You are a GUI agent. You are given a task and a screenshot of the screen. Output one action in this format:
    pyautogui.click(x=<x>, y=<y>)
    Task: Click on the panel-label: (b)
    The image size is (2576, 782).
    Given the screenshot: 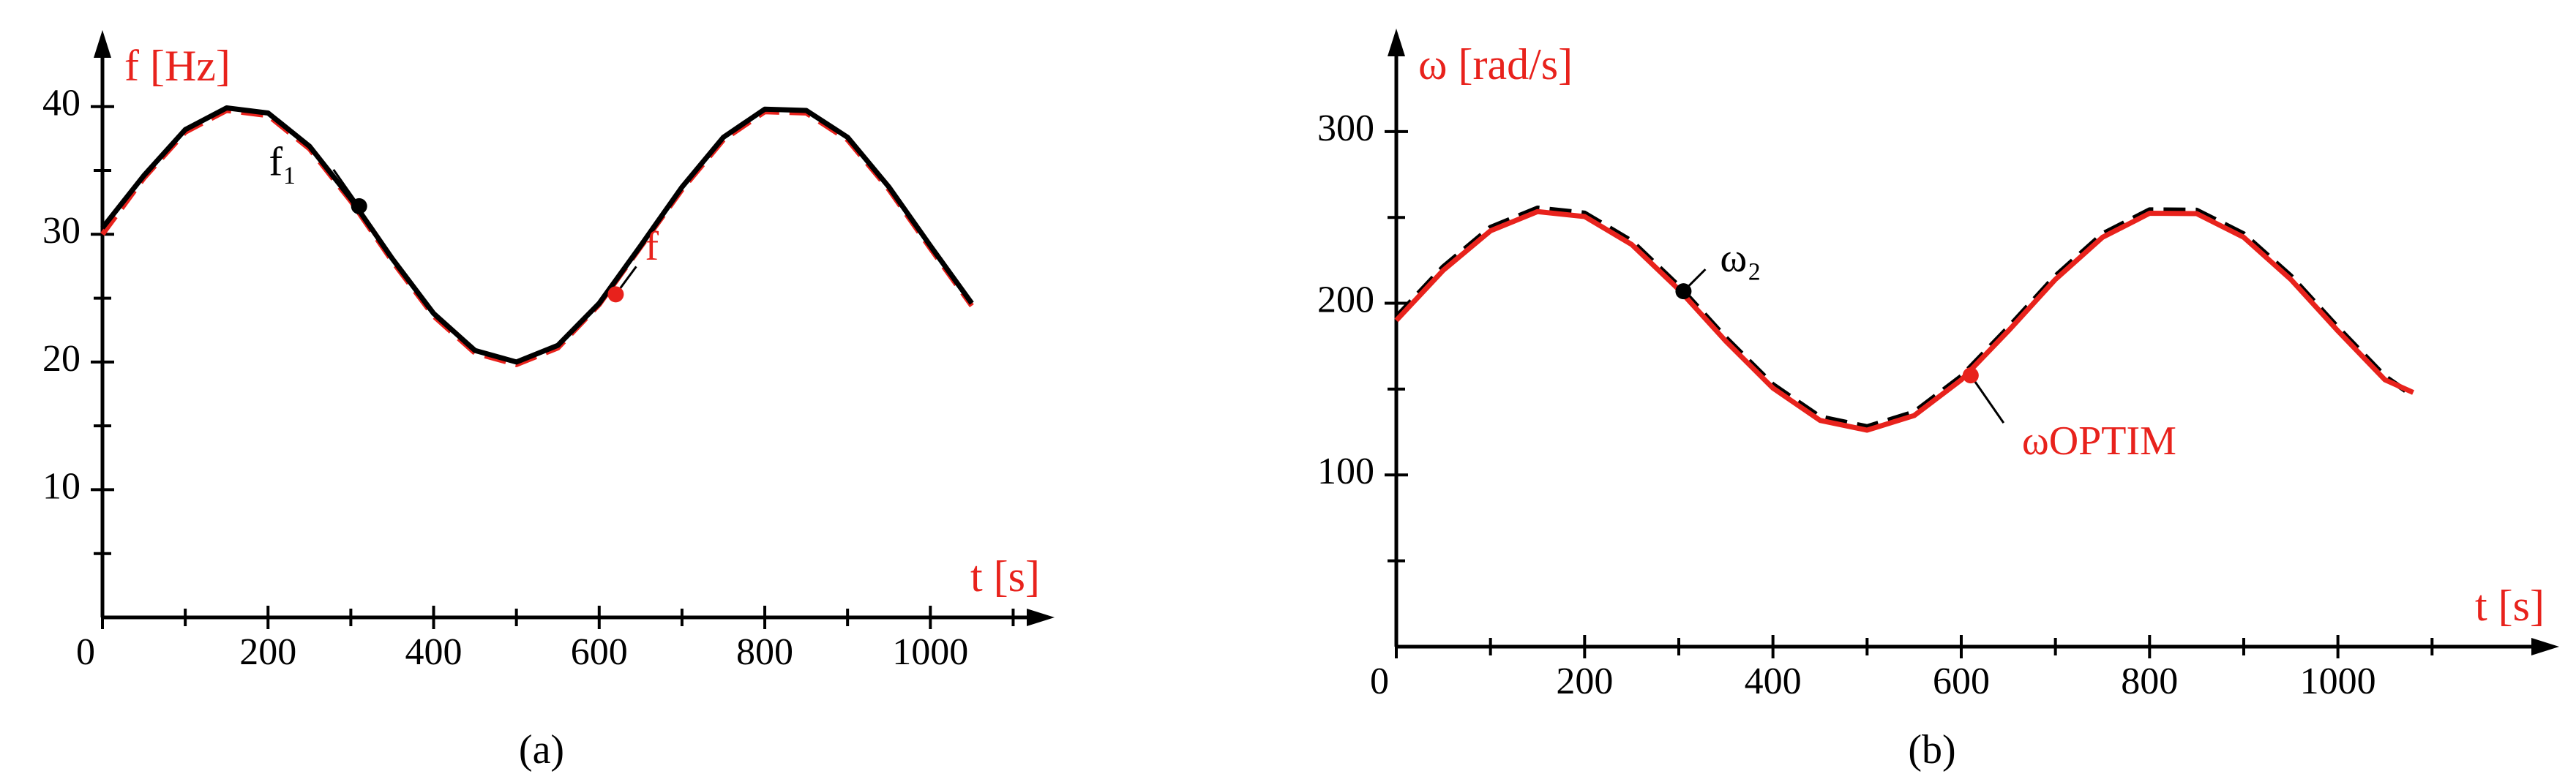 What is the action you would take?
    pyautogui.click(x=1931, y=749)
    